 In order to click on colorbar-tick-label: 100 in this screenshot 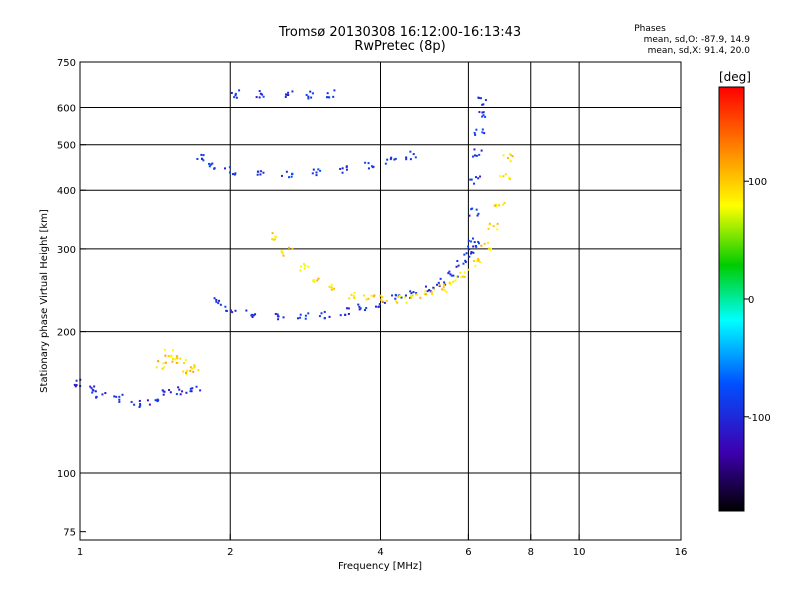, I will do `click(757, 182)`.